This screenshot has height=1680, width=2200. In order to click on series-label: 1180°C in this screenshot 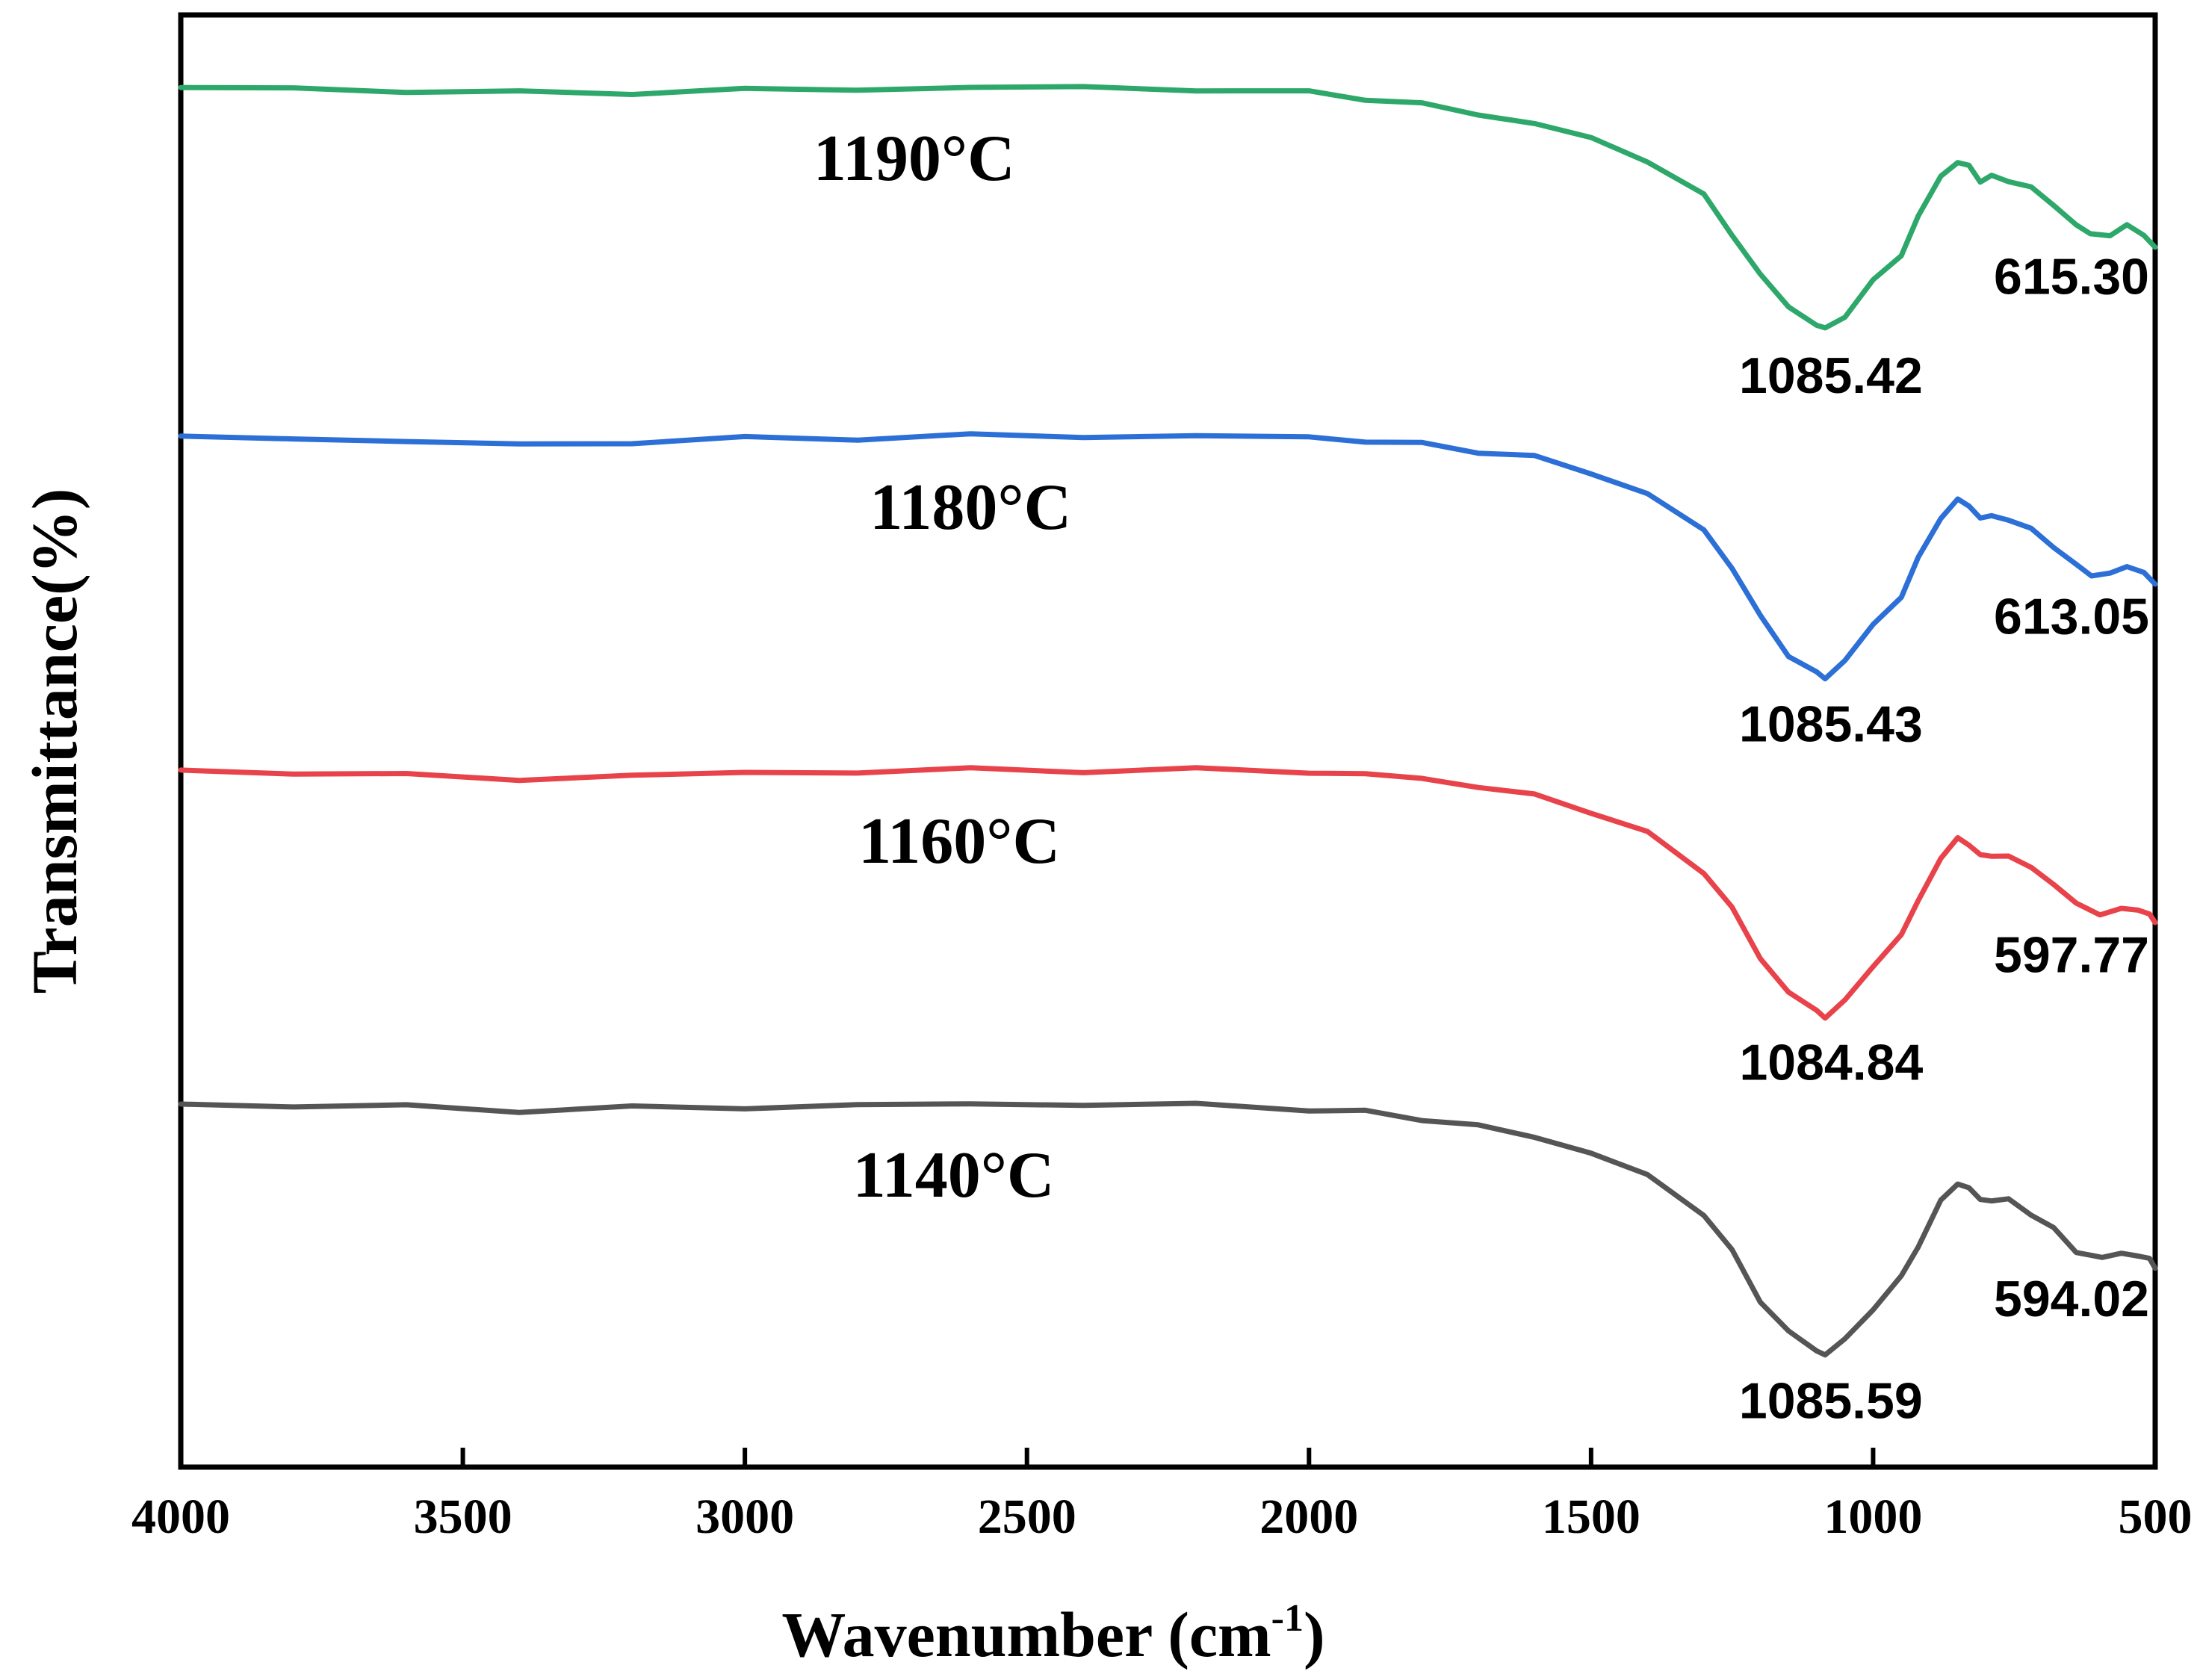, I will do `click(971, 507)`.